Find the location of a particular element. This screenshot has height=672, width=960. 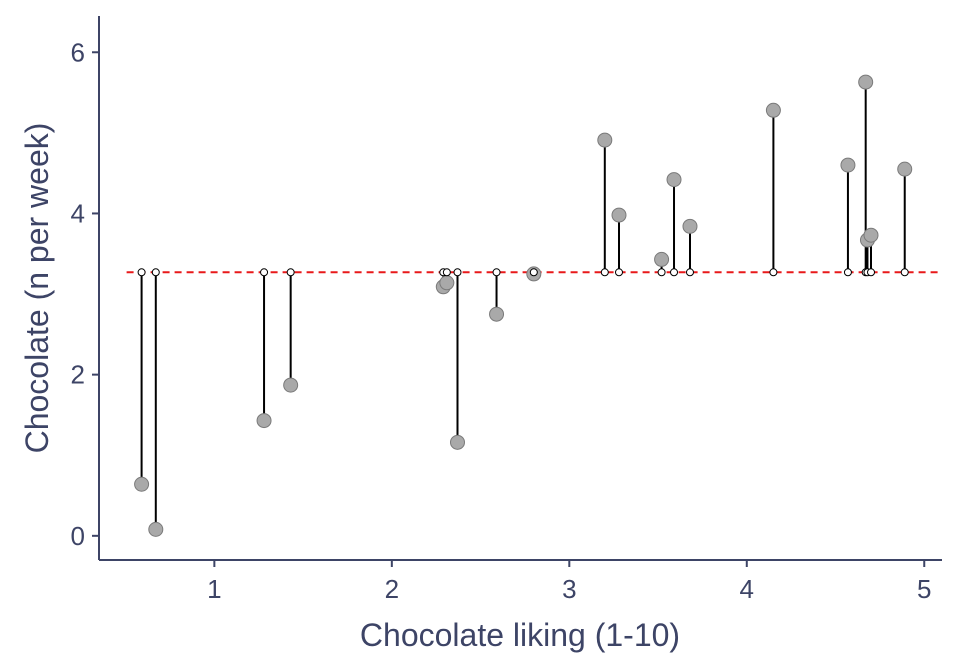

y-axis-title: Chocolate (n per week) is located at coordinates (37, 288).